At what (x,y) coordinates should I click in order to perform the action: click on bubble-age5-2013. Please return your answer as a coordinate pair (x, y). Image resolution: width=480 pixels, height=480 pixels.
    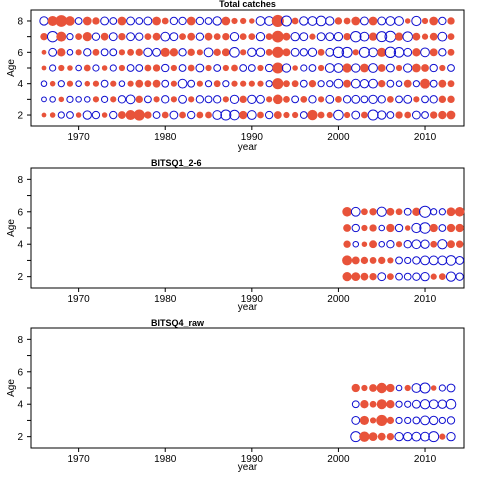
    Looking at the image, I should click on (451, 228).